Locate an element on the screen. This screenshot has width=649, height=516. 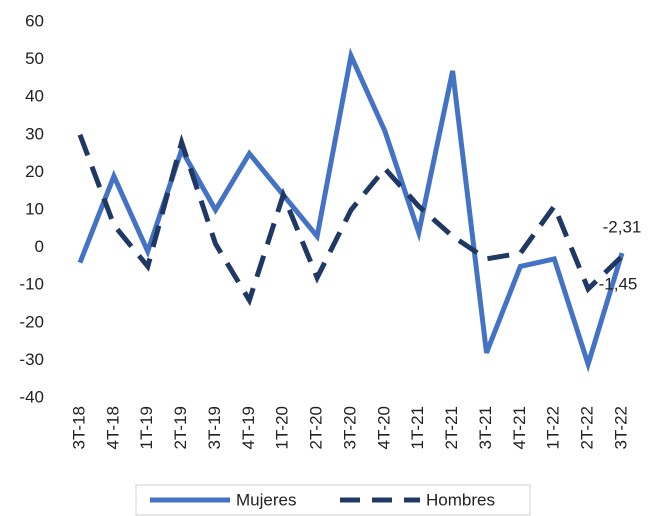
x-tick-label: 1T-22 is located at coordinates (553, 427).